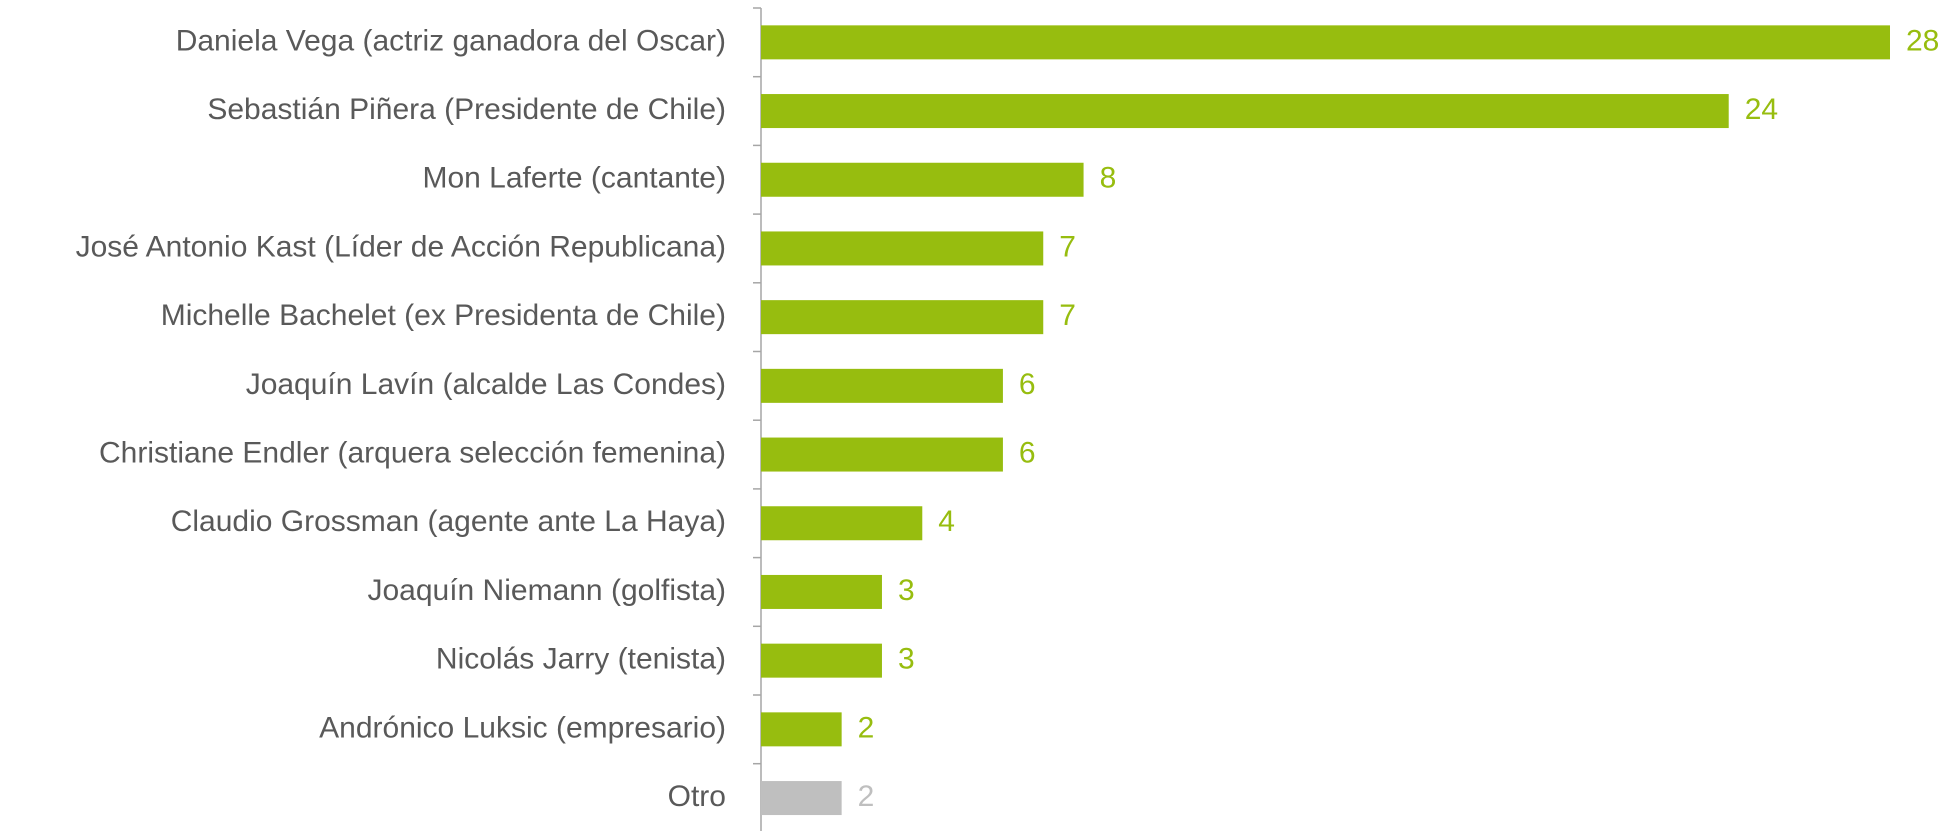 Image resolution: width=1951 pixels, height=831 pixels. I want to click on category-label: Otro, so click(697, 796).